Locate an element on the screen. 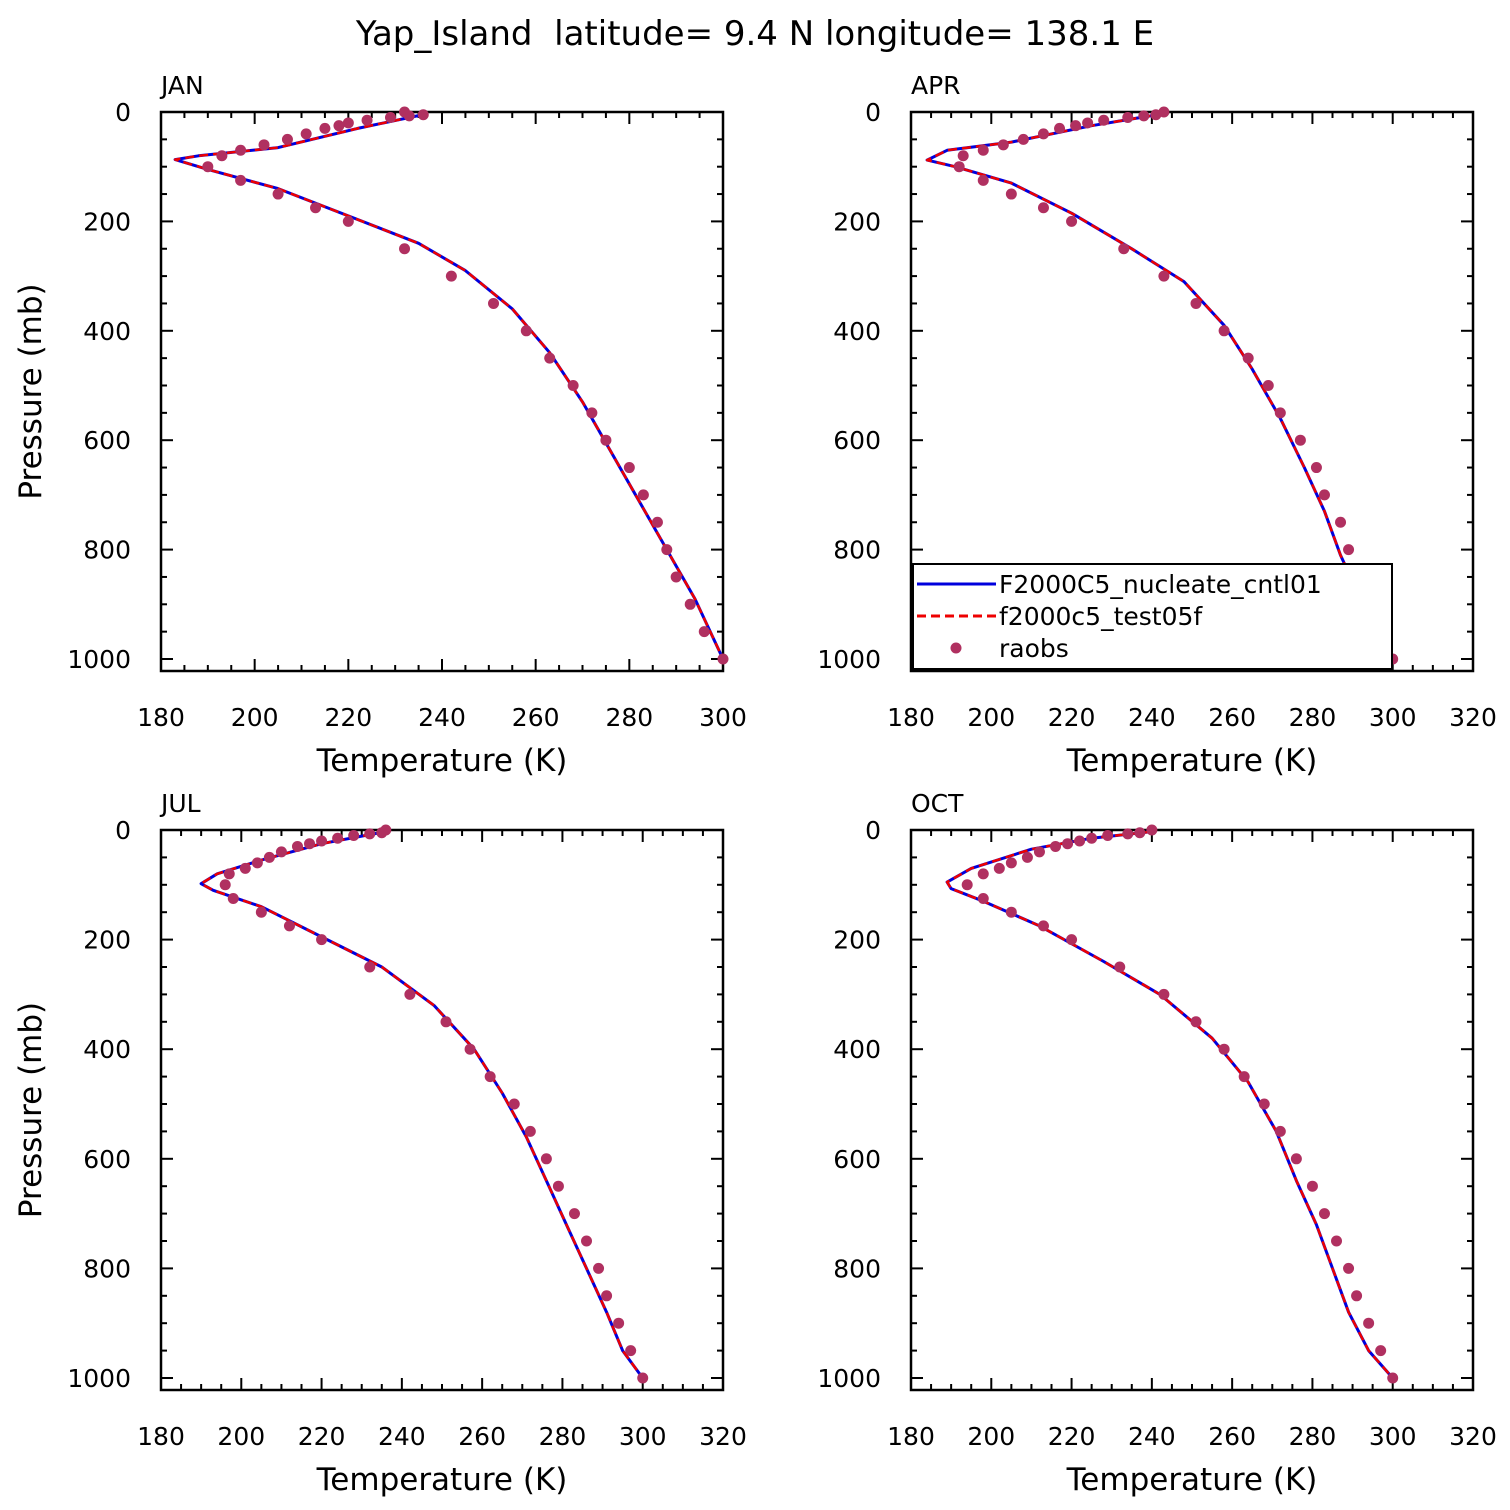 The height and width of the screenshot is (1510, 1510). x-tick-label: 280 is located at coordinates (629, 717).